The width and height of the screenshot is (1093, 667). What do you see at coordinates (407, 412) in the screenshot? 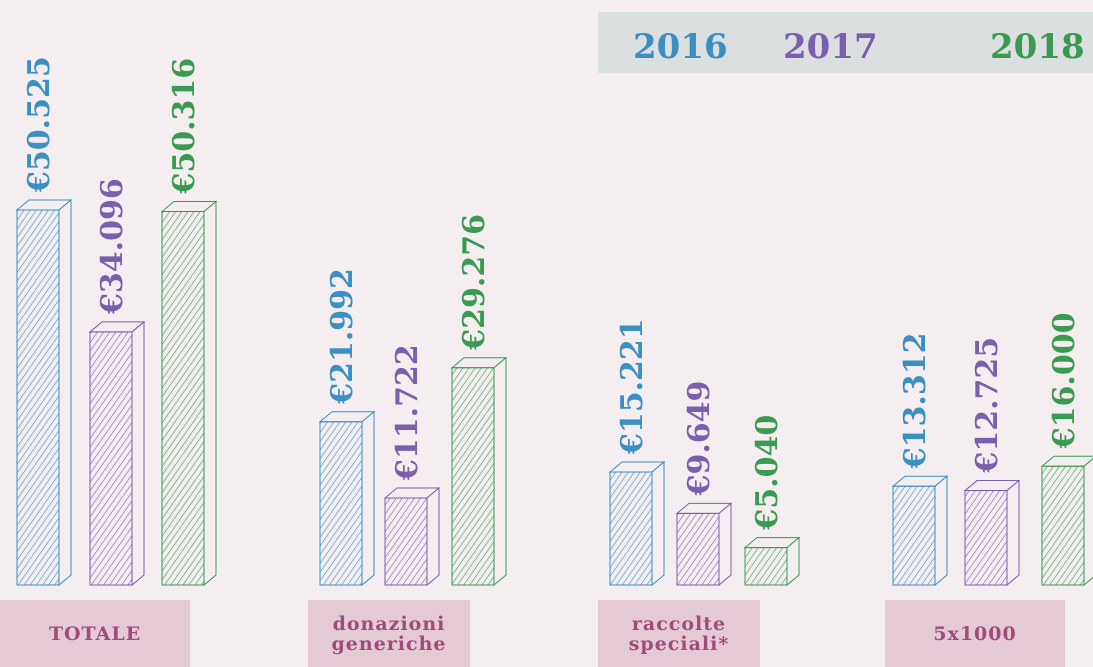
I see `value-label: €11.722` at bounding box center [407, 412].